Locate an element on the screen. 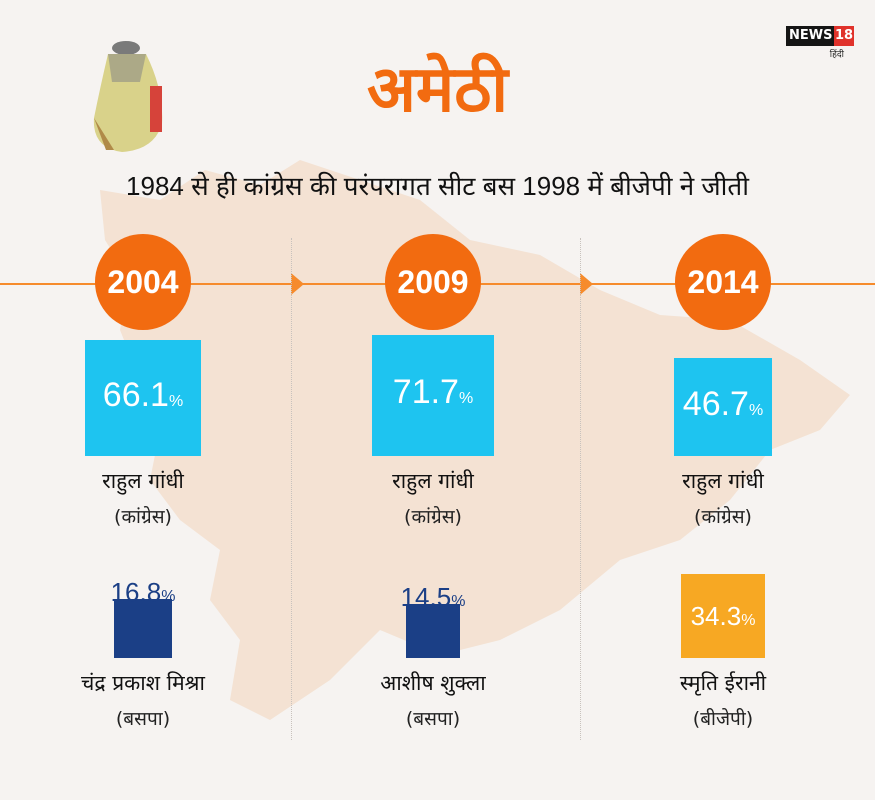  logo-number: 18 is located at coordinates (844, 36).